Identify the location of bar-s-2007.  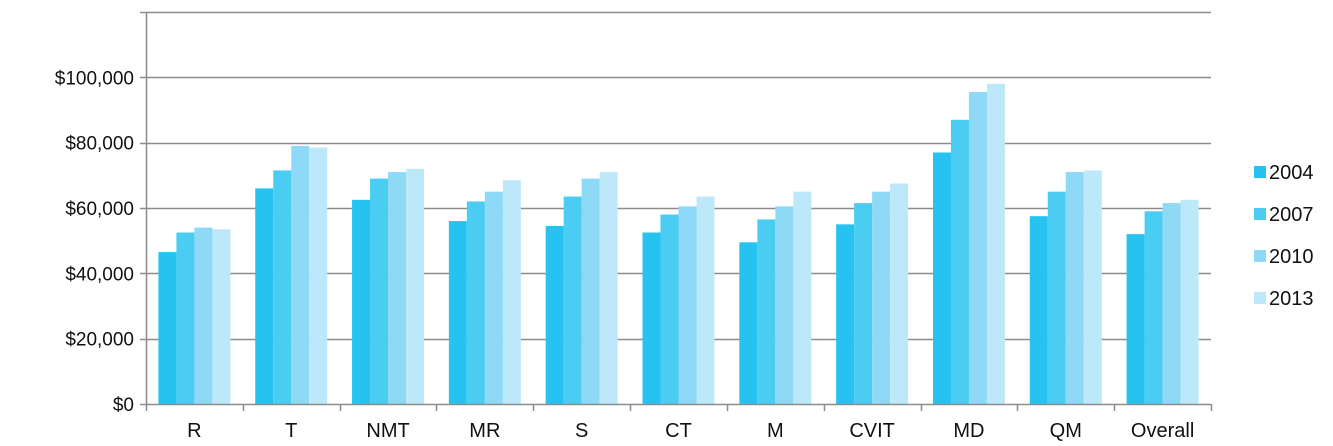
(572, 300).